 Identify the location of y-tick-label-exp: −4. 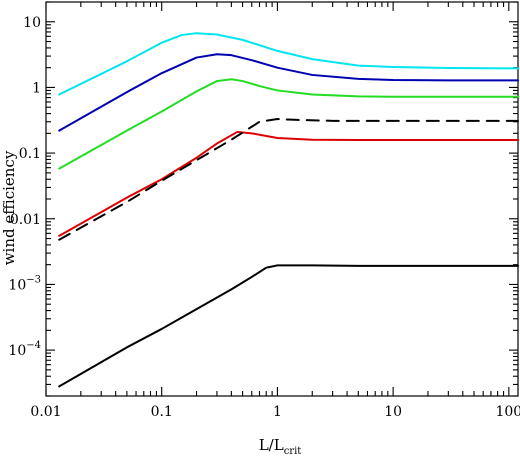
(33, 345).